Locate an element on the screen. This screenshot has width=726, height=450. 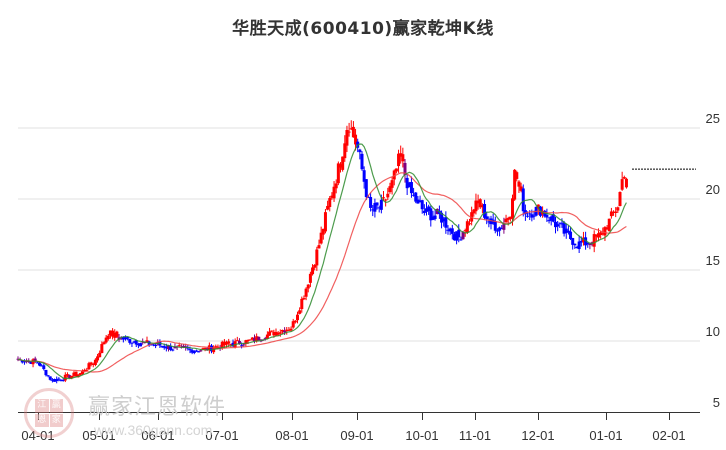
watermark-logo-char: 家 is located at coordinates (56, 420).